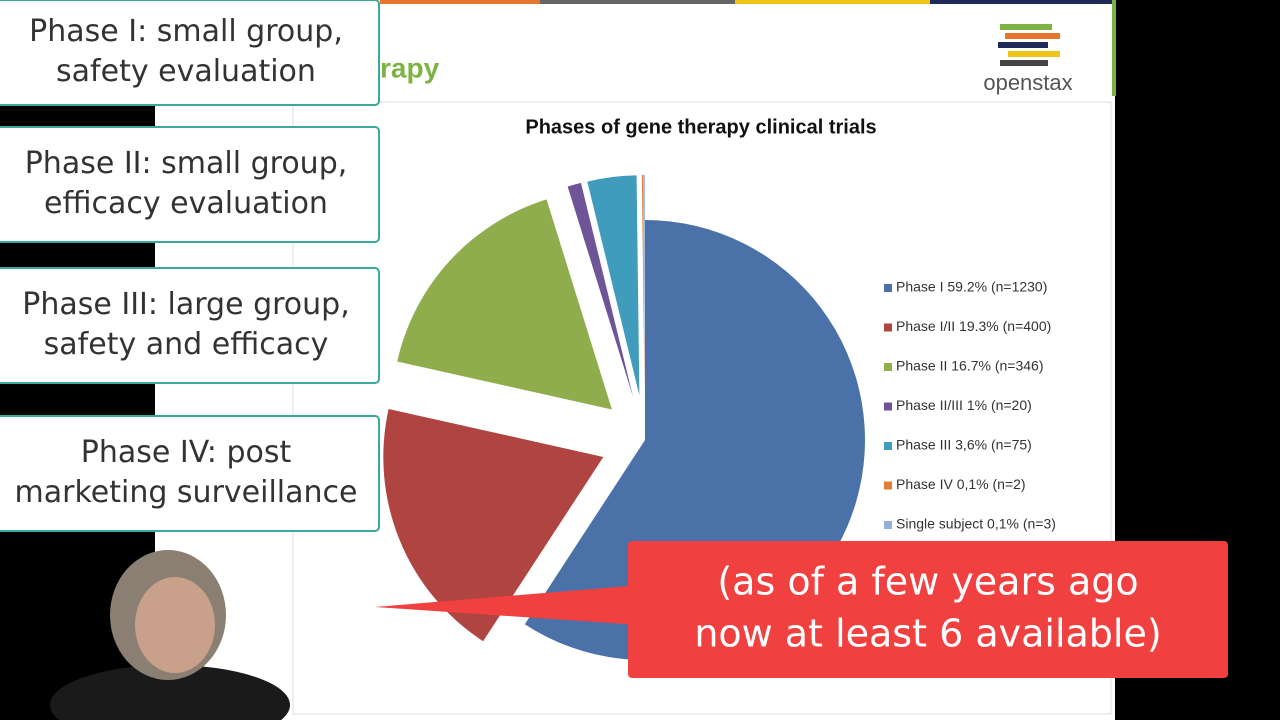  Describe the element at coordinates (971, 287) in the screenshot. I see `legend-label: Phase I 59.2% (n=1230)` at that location.